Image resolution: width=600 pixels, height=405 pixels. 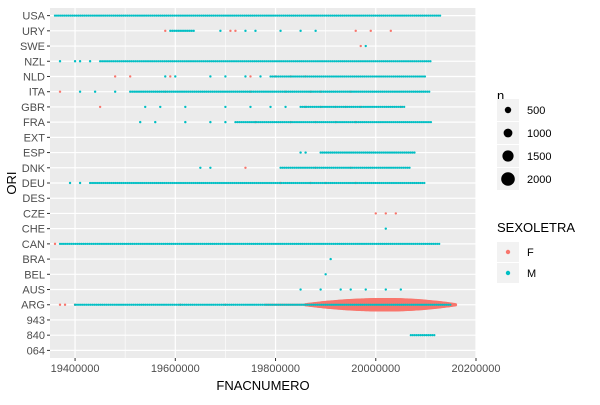 What do you see at coordinates (375, 369) in the screenshot?
I see `x-tick-label: 20000000` at bounding box center [375, 369].